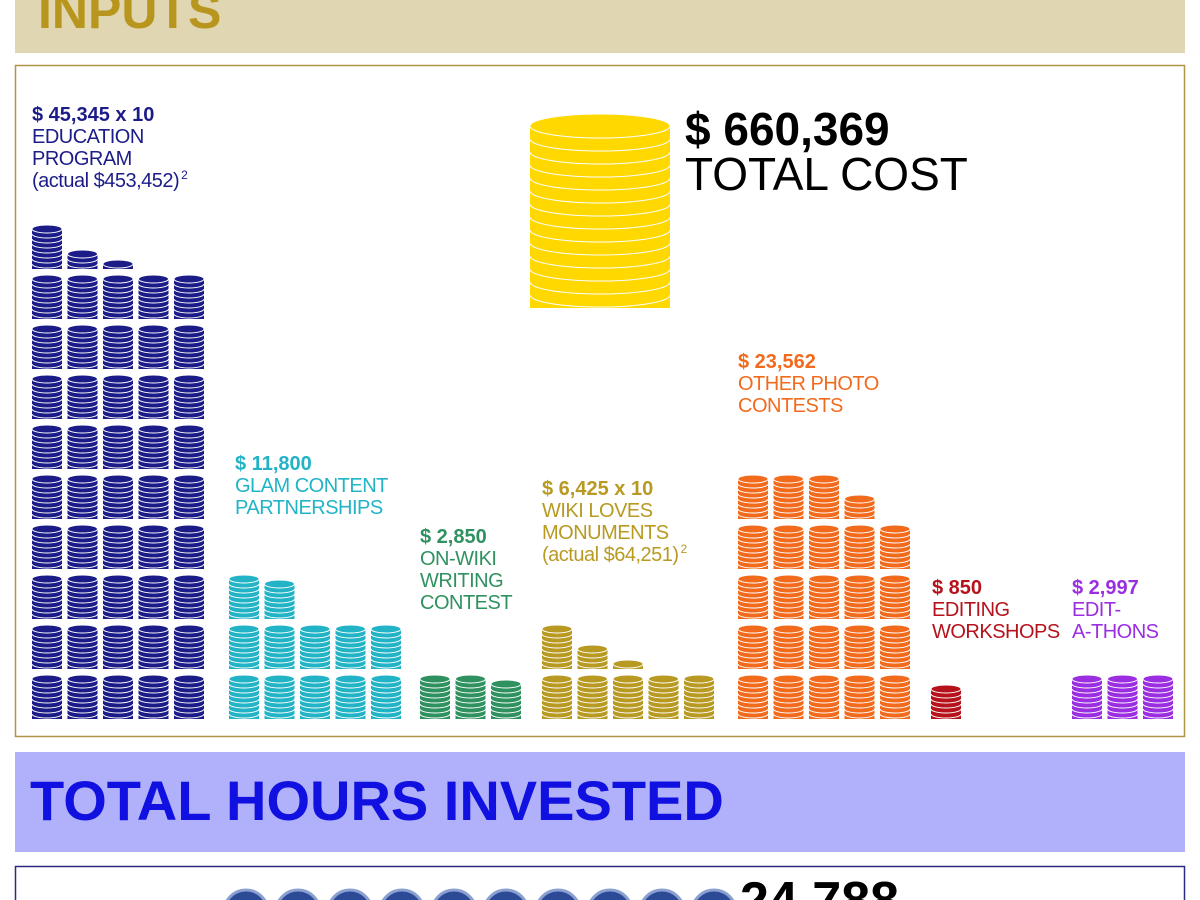 This screenshot has height=900, width=1200. Describe the element at coordinates (971, 610) in the screenshot. I see `group-label: EDITING` at that location.